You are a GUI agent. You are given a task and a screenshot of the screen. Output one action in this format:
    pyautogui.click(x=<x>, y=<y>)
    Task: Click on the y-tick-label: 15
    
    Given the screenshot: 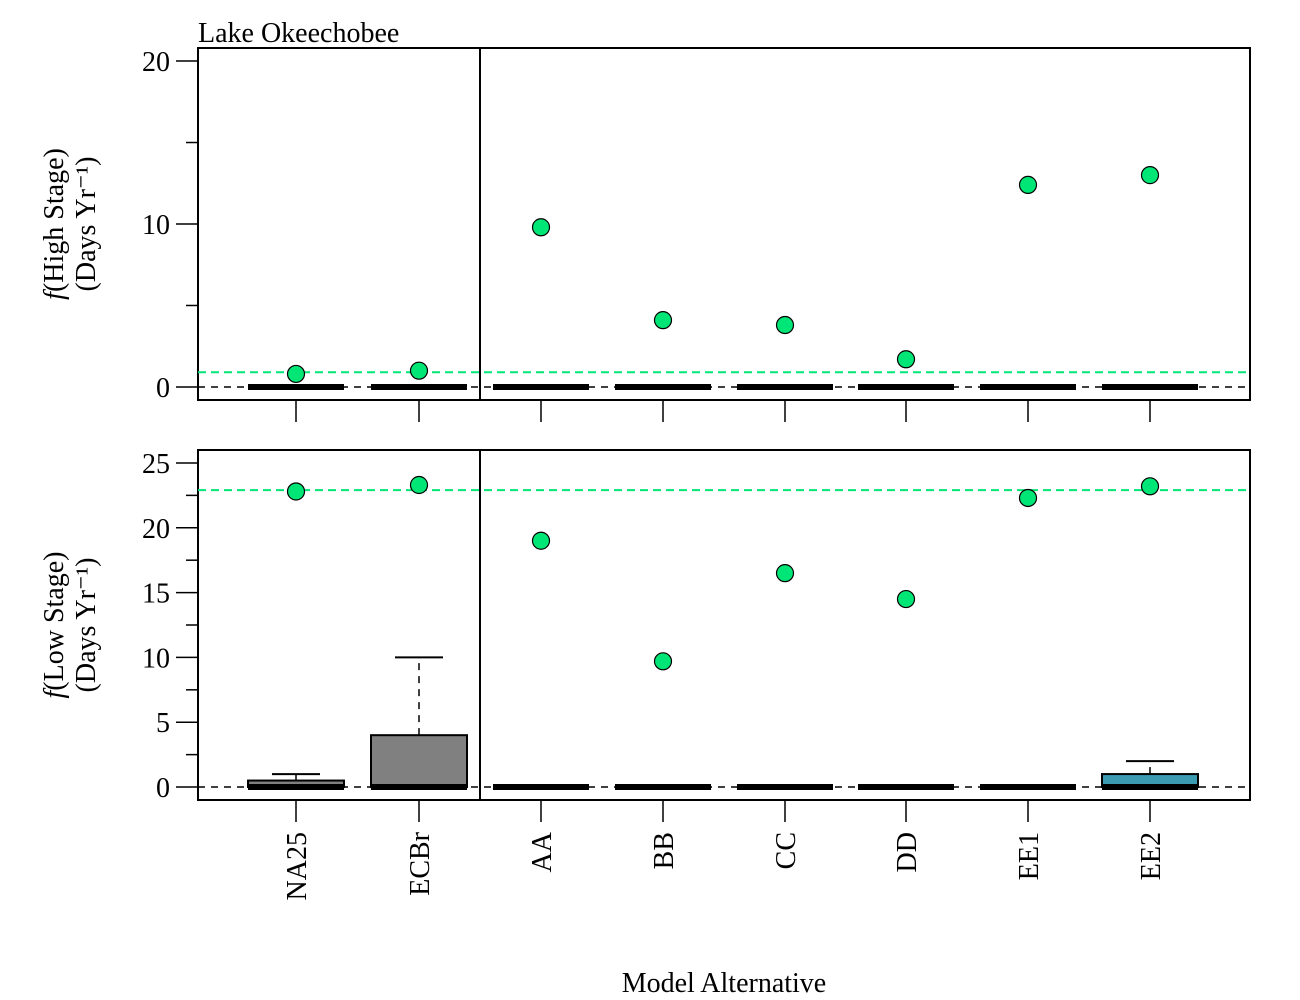 What is the action you would take?
    pyautogui.click(x=156, y=594)
    